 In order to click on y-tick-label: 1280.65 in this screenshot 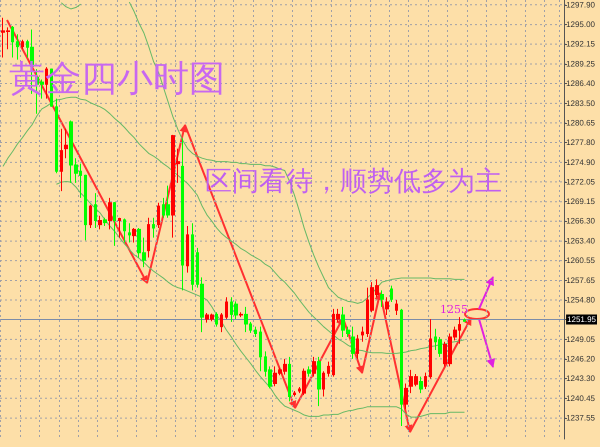, I will do `click(581, 123)`.